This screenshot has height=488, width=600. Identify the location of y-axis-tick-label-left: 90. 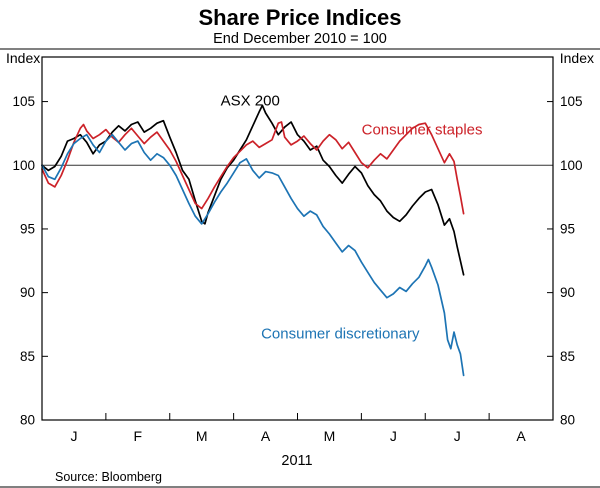
(27, 292).